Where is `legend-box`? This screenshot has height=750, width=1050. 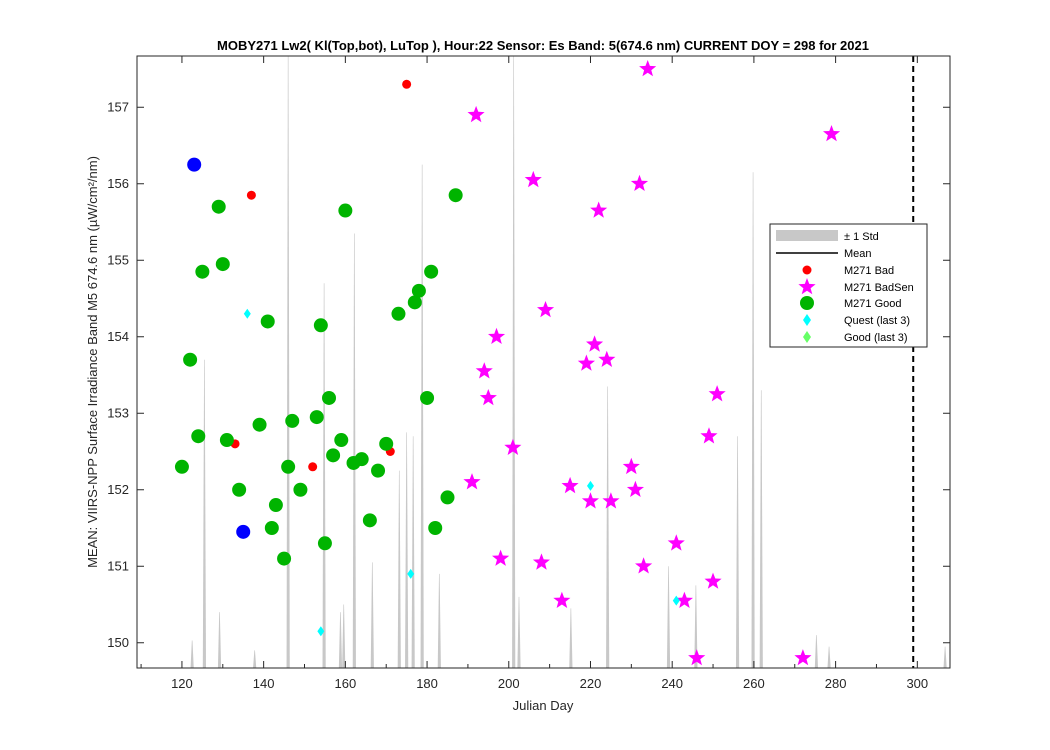 legend-box is located at coordinates (848, 285).